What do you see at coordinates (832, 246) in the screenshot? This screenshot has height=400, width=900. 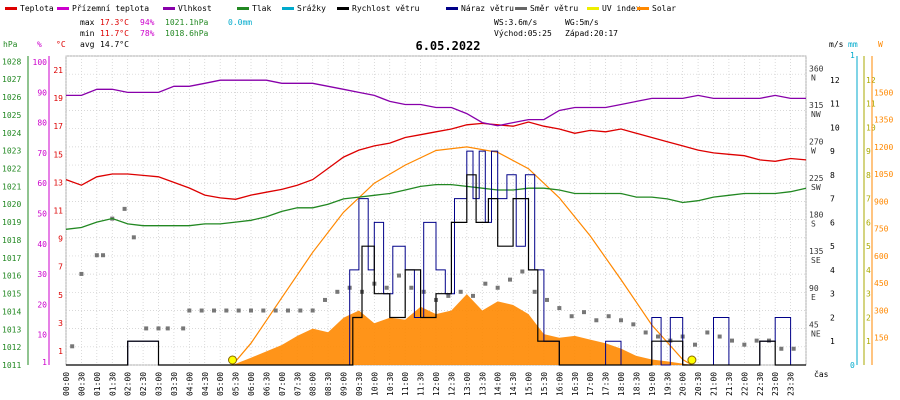 I see `axis-ms-tick: 5` at bounding box center [832, 246].